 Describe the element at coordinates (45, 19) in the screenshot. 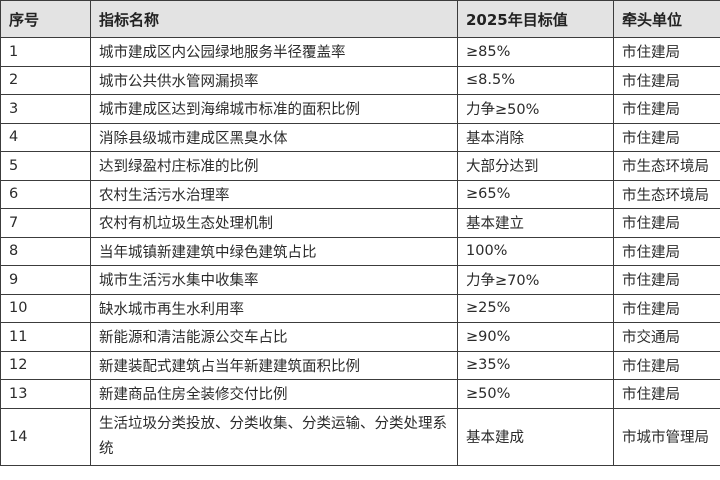

I see `header-index: 序号` at that location.